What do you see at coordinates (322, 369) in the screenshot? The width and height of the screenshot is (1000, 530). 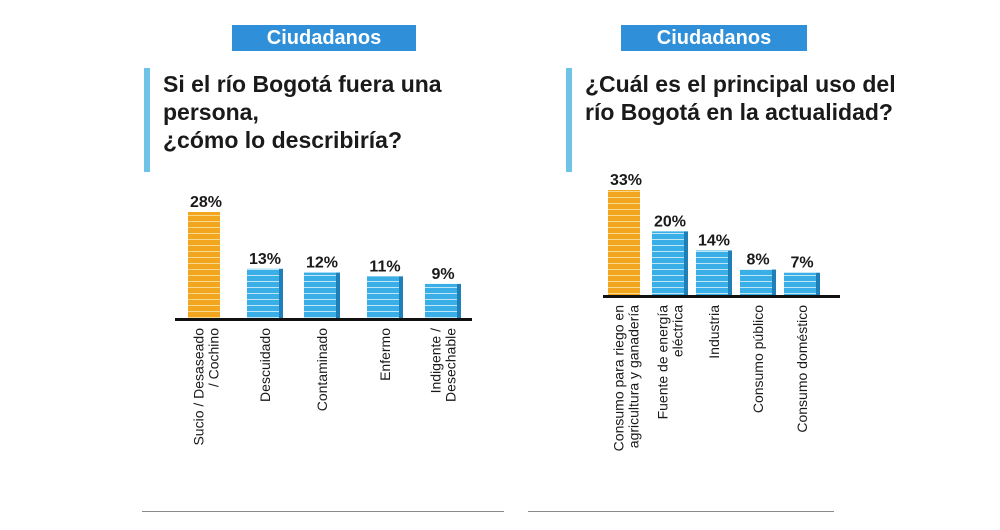 I see `category-label: Contaminado` at bounding box center [322, 369].